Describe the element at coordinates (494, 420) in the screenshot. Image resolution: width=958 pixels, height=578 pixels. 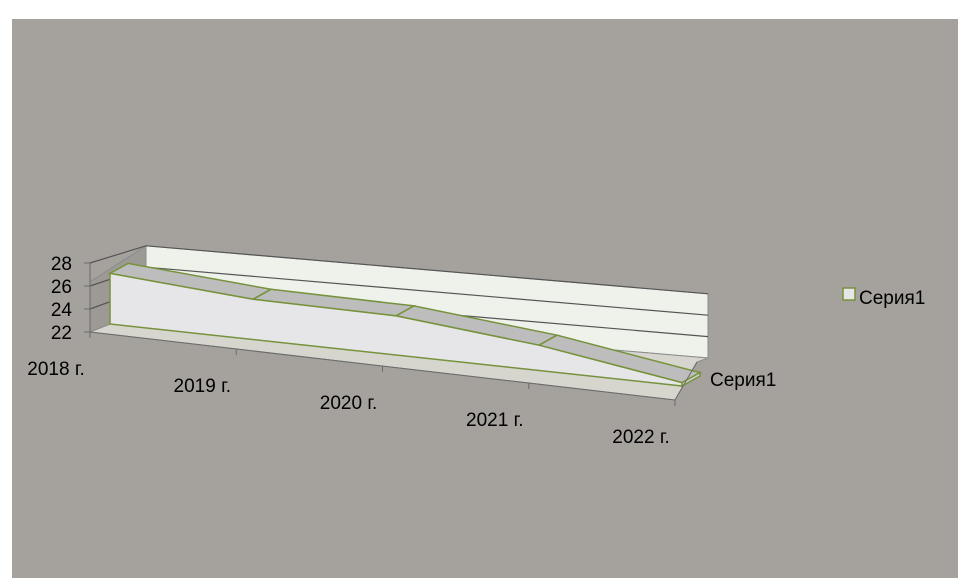
I see `x-tick-label: 2021 г.` at that location.